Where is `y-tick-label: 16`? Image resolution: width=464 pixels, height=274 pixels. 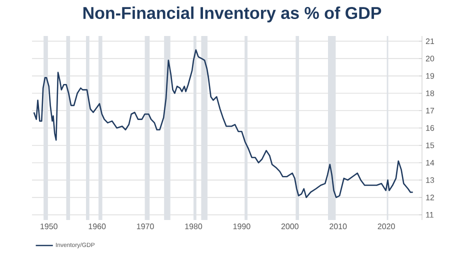
y-tick-label: 16 is located at coordinates (430, 128).